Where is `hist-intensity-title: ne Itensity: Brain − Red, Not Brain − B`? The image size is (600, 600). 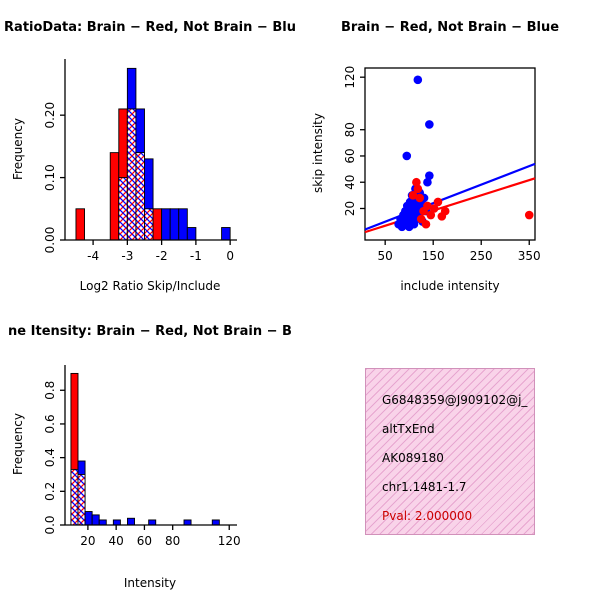 hist-intensity-title: ne Itensity: Brain − Red, Not Brain − B is located at coordinates (150, 331).